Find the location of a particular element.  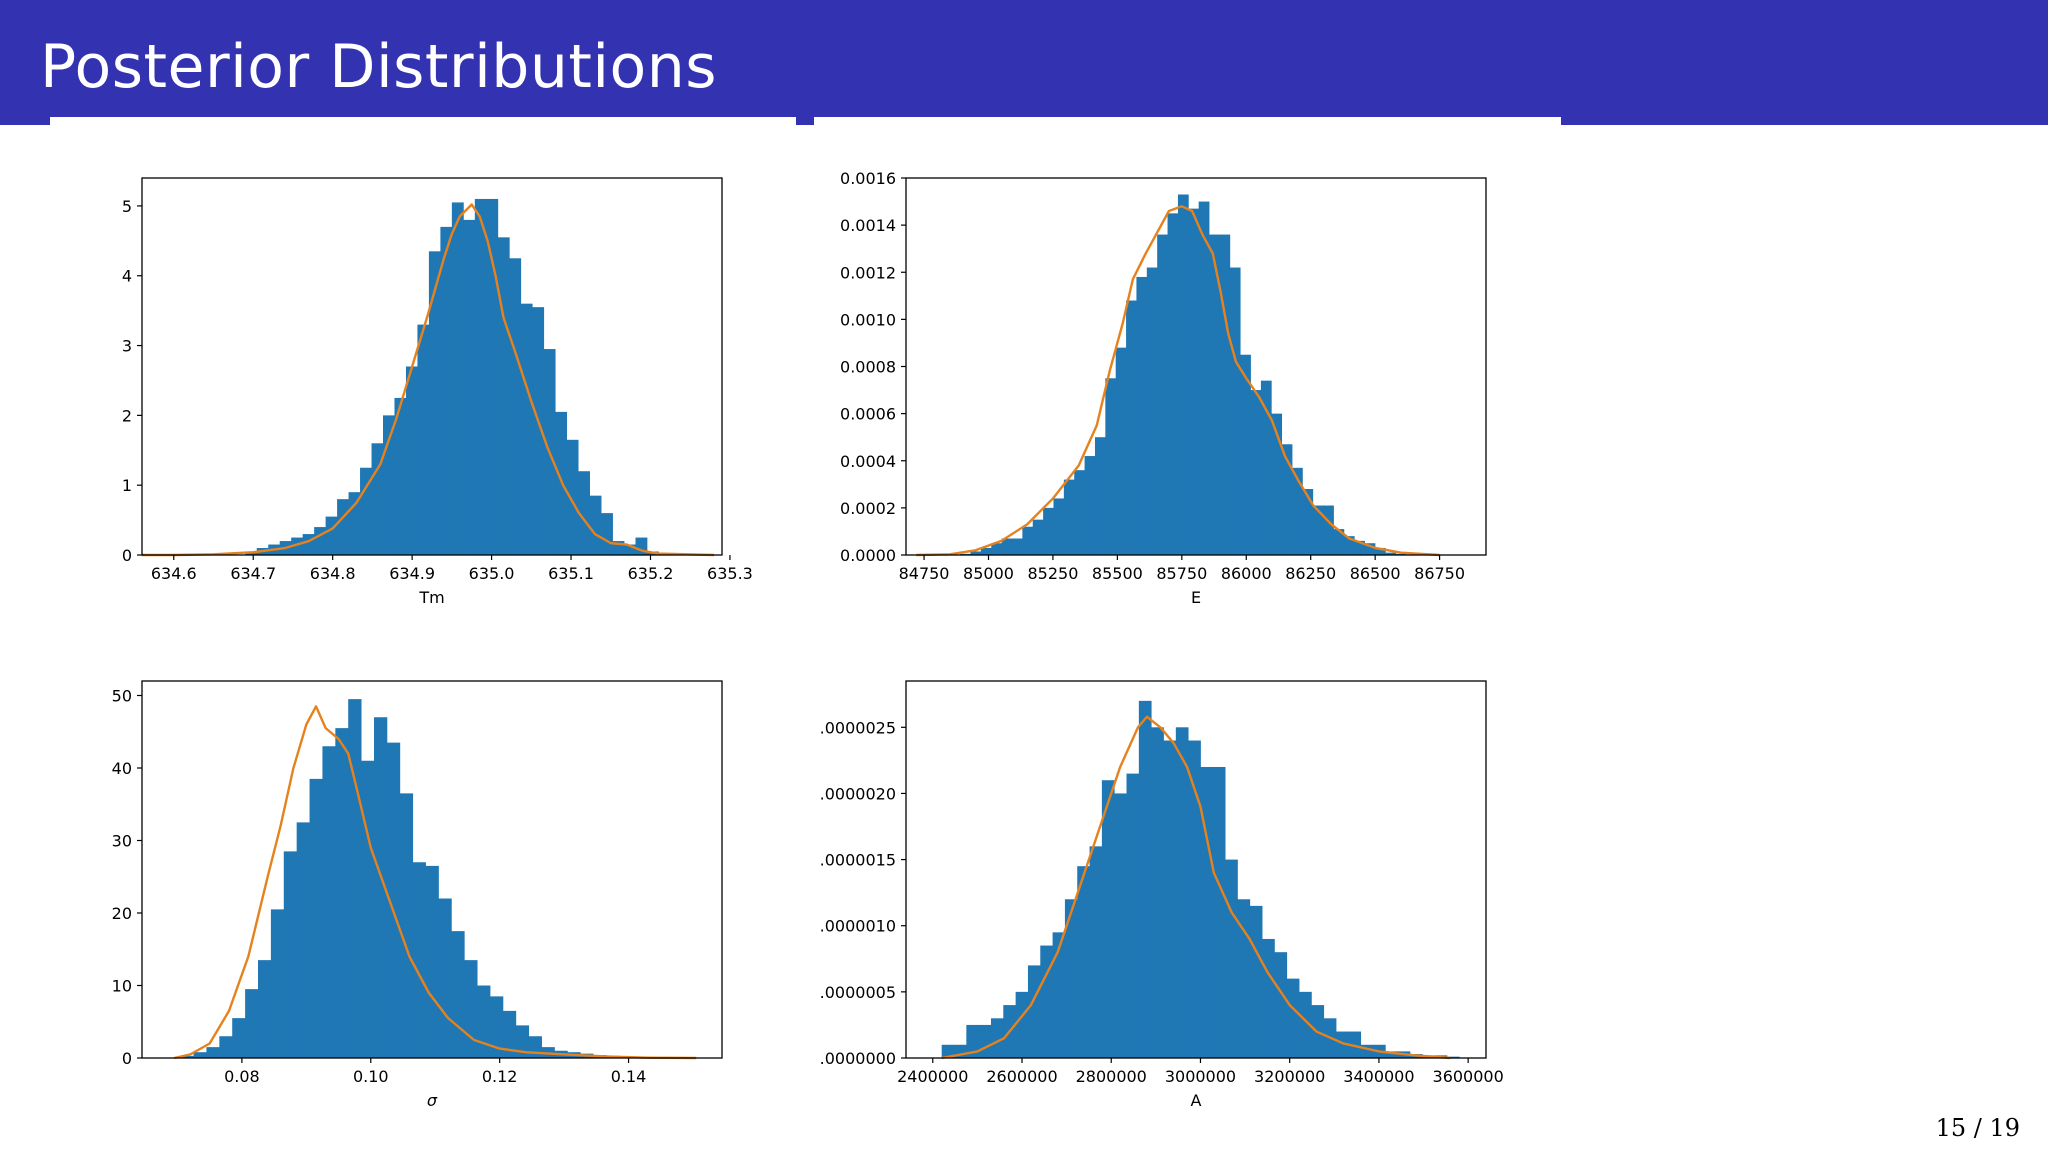

x-tick-label: 86500 is located at coordinates (1375, 573).